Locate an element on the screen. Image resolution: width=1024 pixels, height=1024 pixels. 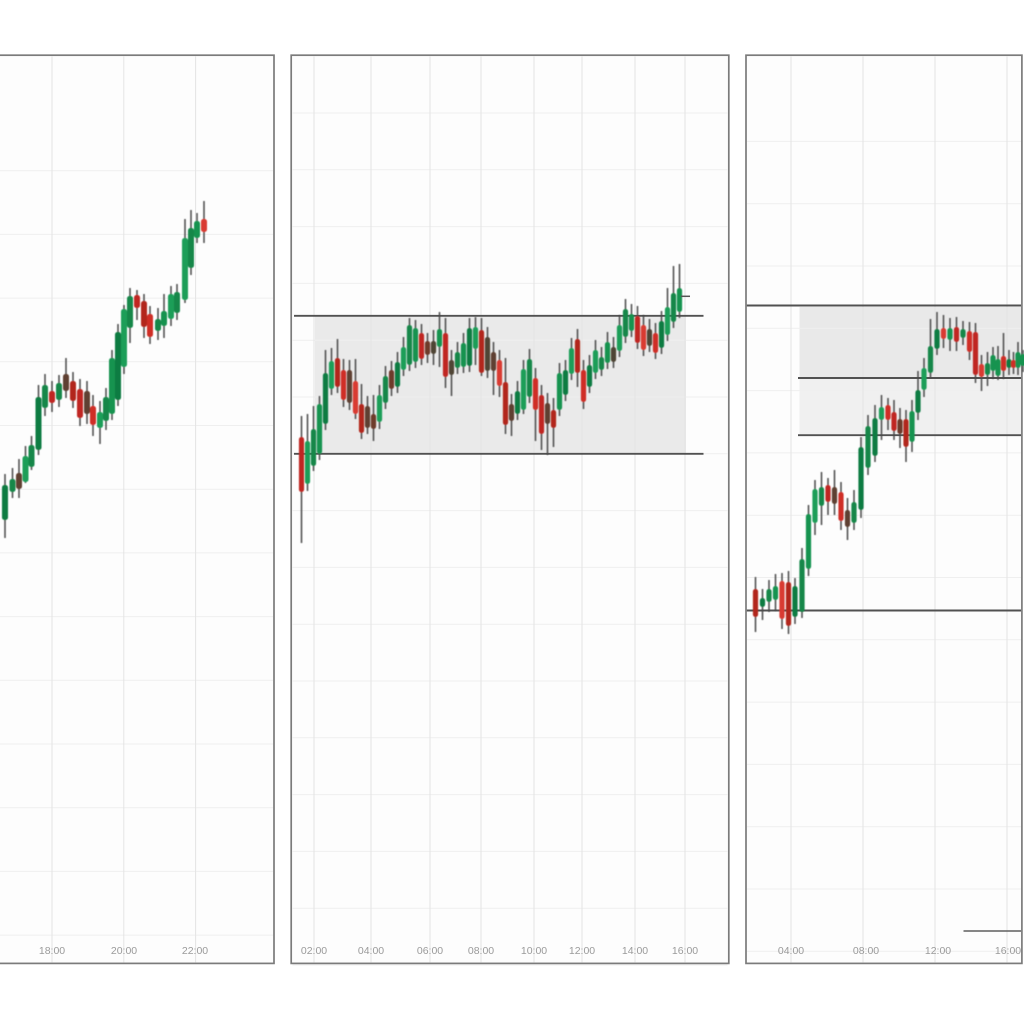
svg-text: 20:00 is located at coordinates (124, 951).